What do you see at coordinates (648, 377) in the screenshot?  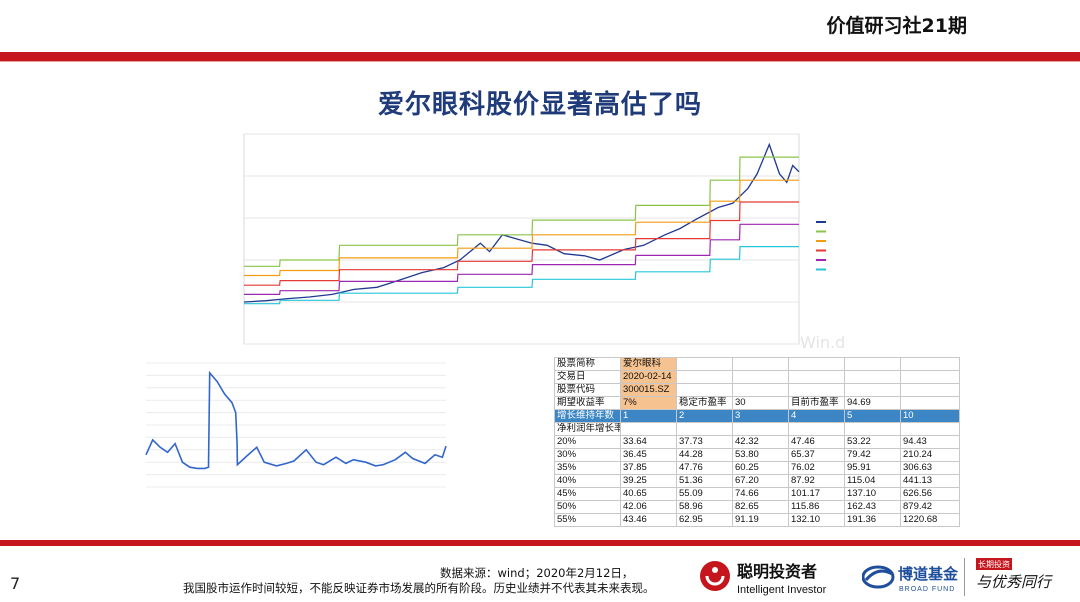 I see `table-cell: 2020-02-14` at bounding box center [648, 377].